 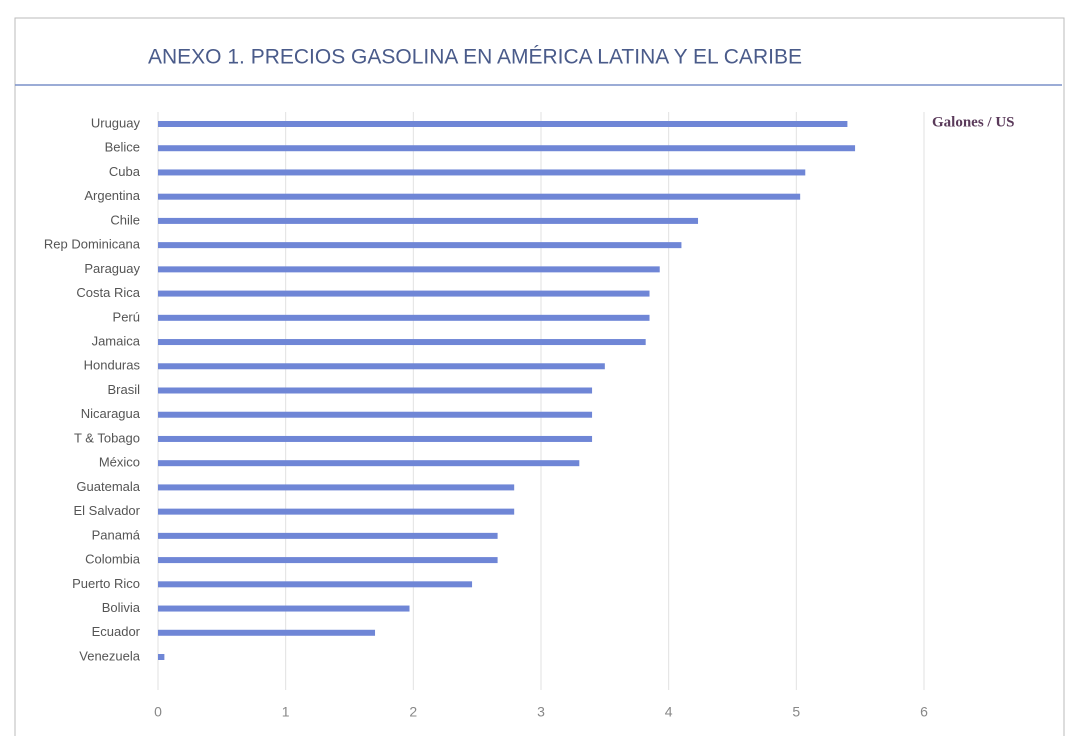 What do you see at coordinates (119, 462) in the screenshot?
I see `y-tick-label: México` at bounding box center [119, 462].